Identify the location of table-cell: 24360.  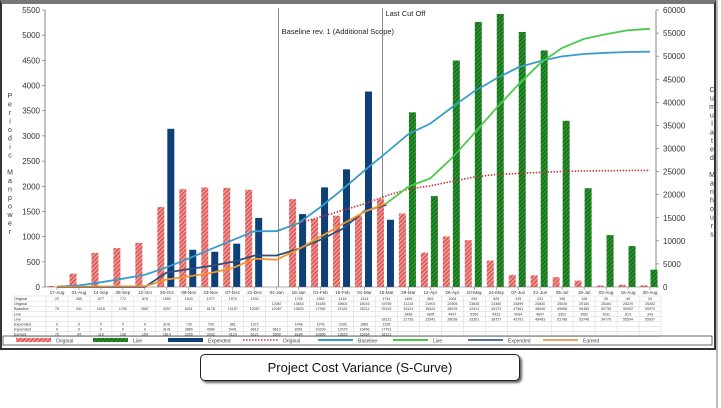
(496, 304).